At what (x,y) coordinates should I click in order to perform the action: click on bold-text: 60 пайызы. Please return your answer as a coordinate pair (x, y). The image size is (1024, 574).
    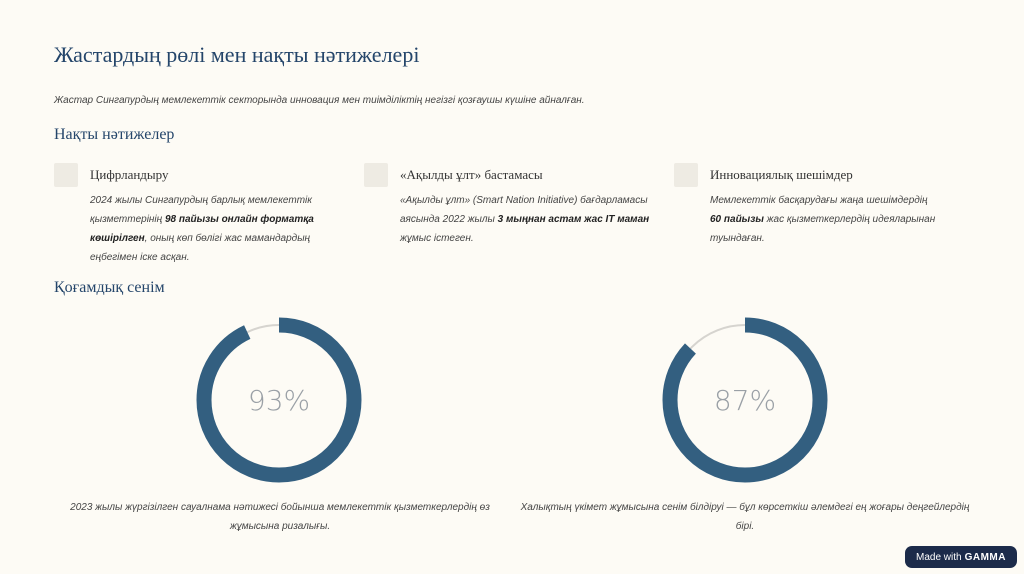
    Looking at the image, I should click on (737, 219).